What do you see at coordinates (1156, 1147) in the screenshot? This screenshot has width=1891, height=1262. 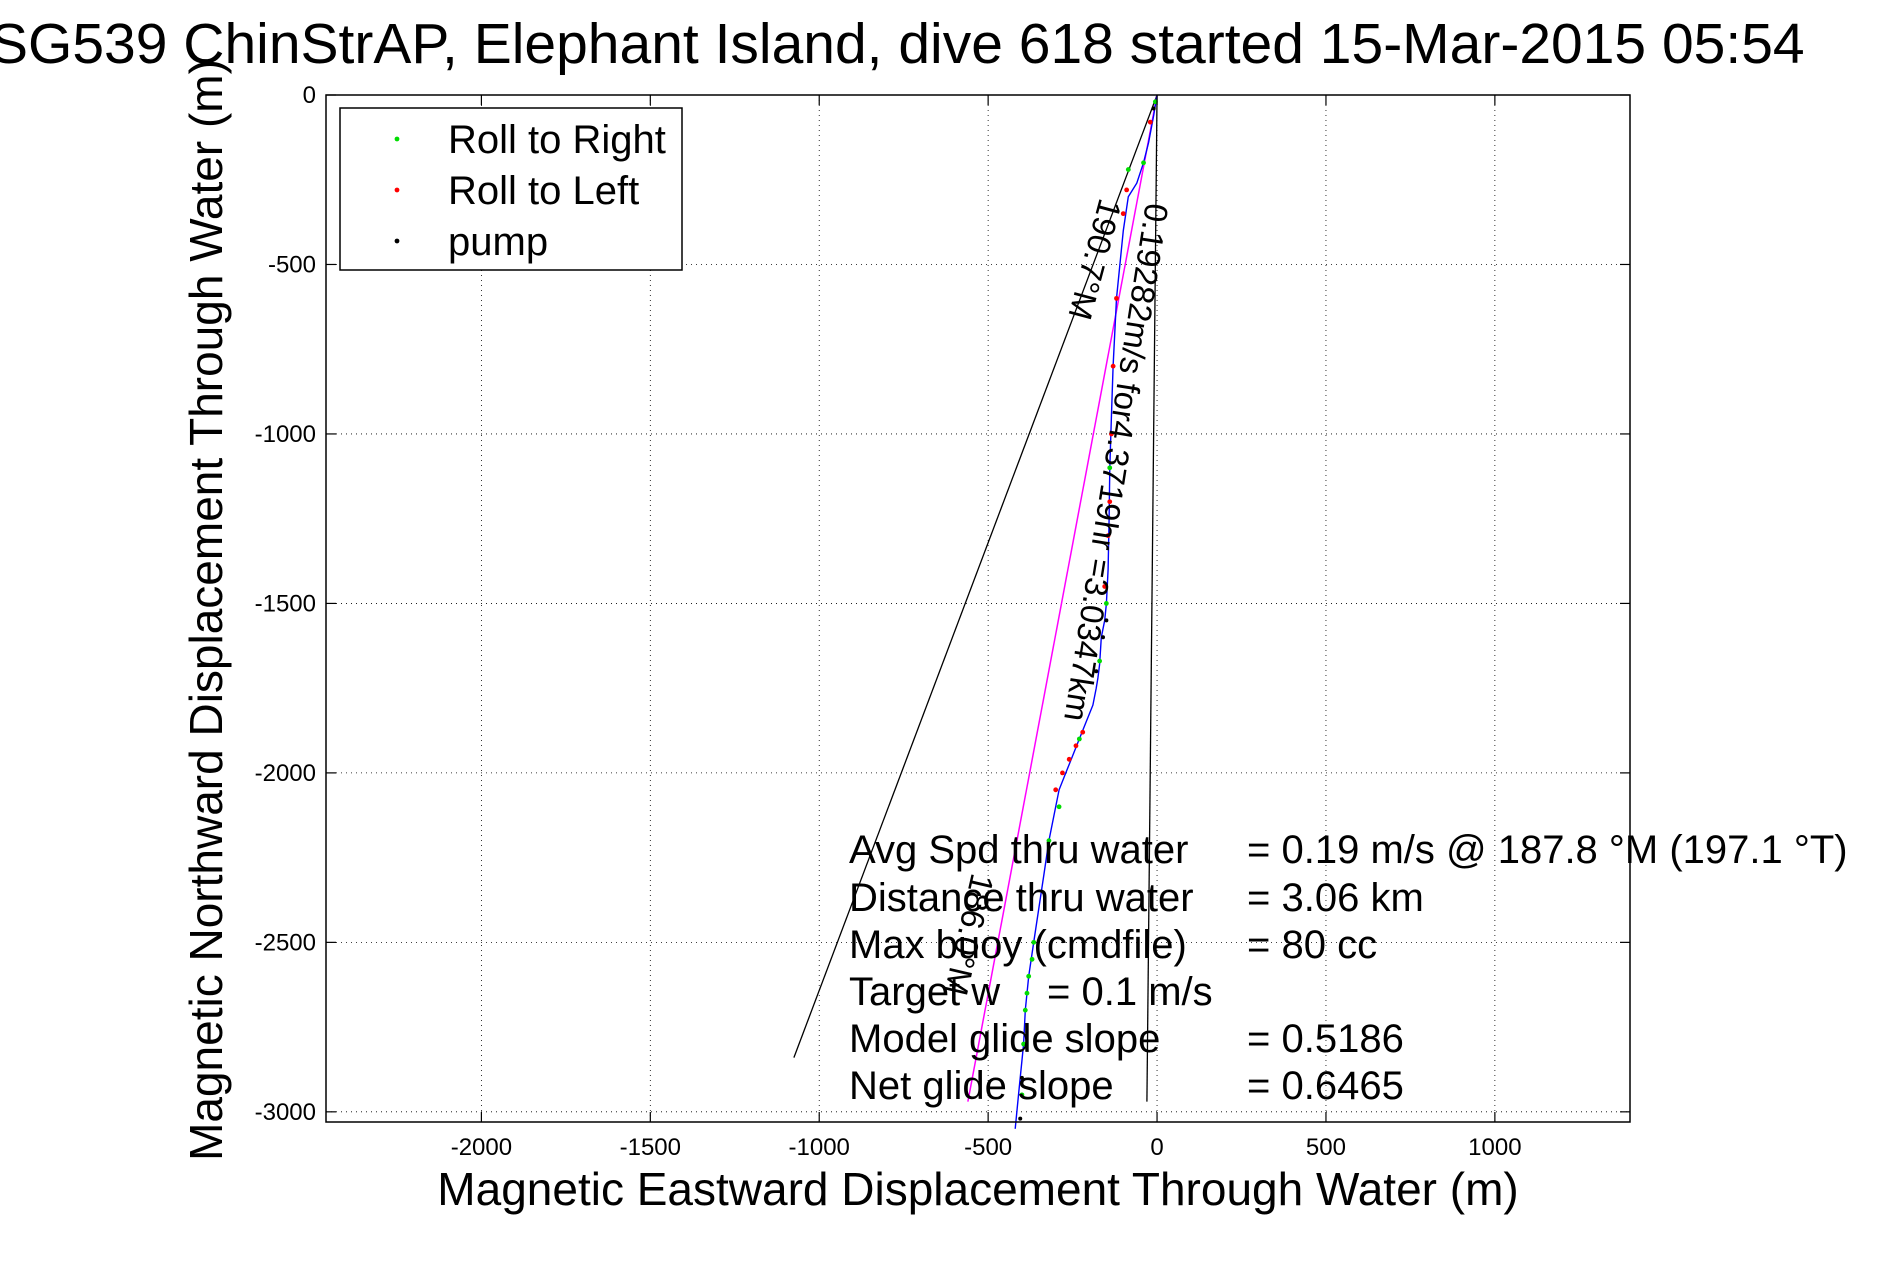 I see `x-tick-label-4: 0` at bounding box center [1156, 1147].